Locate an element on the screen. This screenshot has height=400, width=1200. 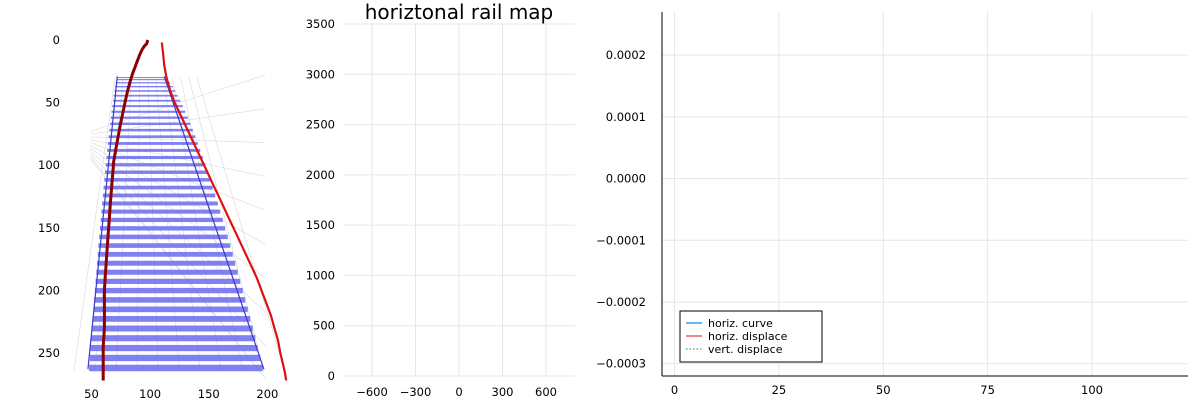
y-tick-label: 0.0001 is located at coordinates (626, 117).